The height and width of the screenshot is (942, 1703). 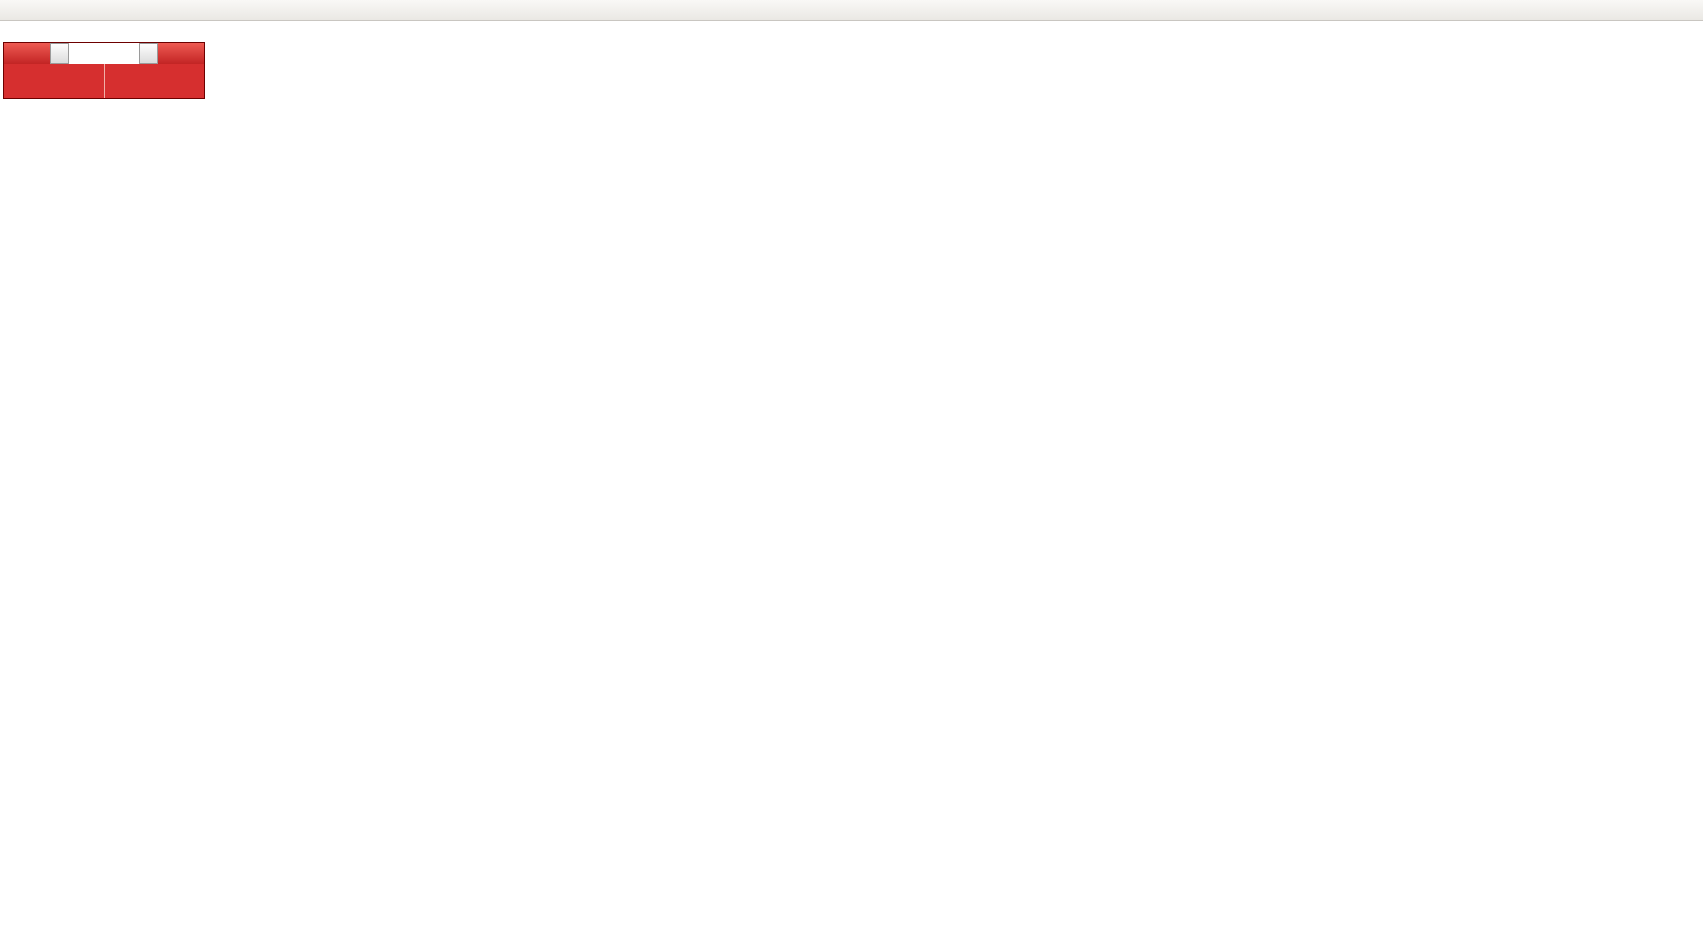 What do you see at coordinates (27, 53) in the screenshot?
I see `sell-button` at bounding box center [27, 53].